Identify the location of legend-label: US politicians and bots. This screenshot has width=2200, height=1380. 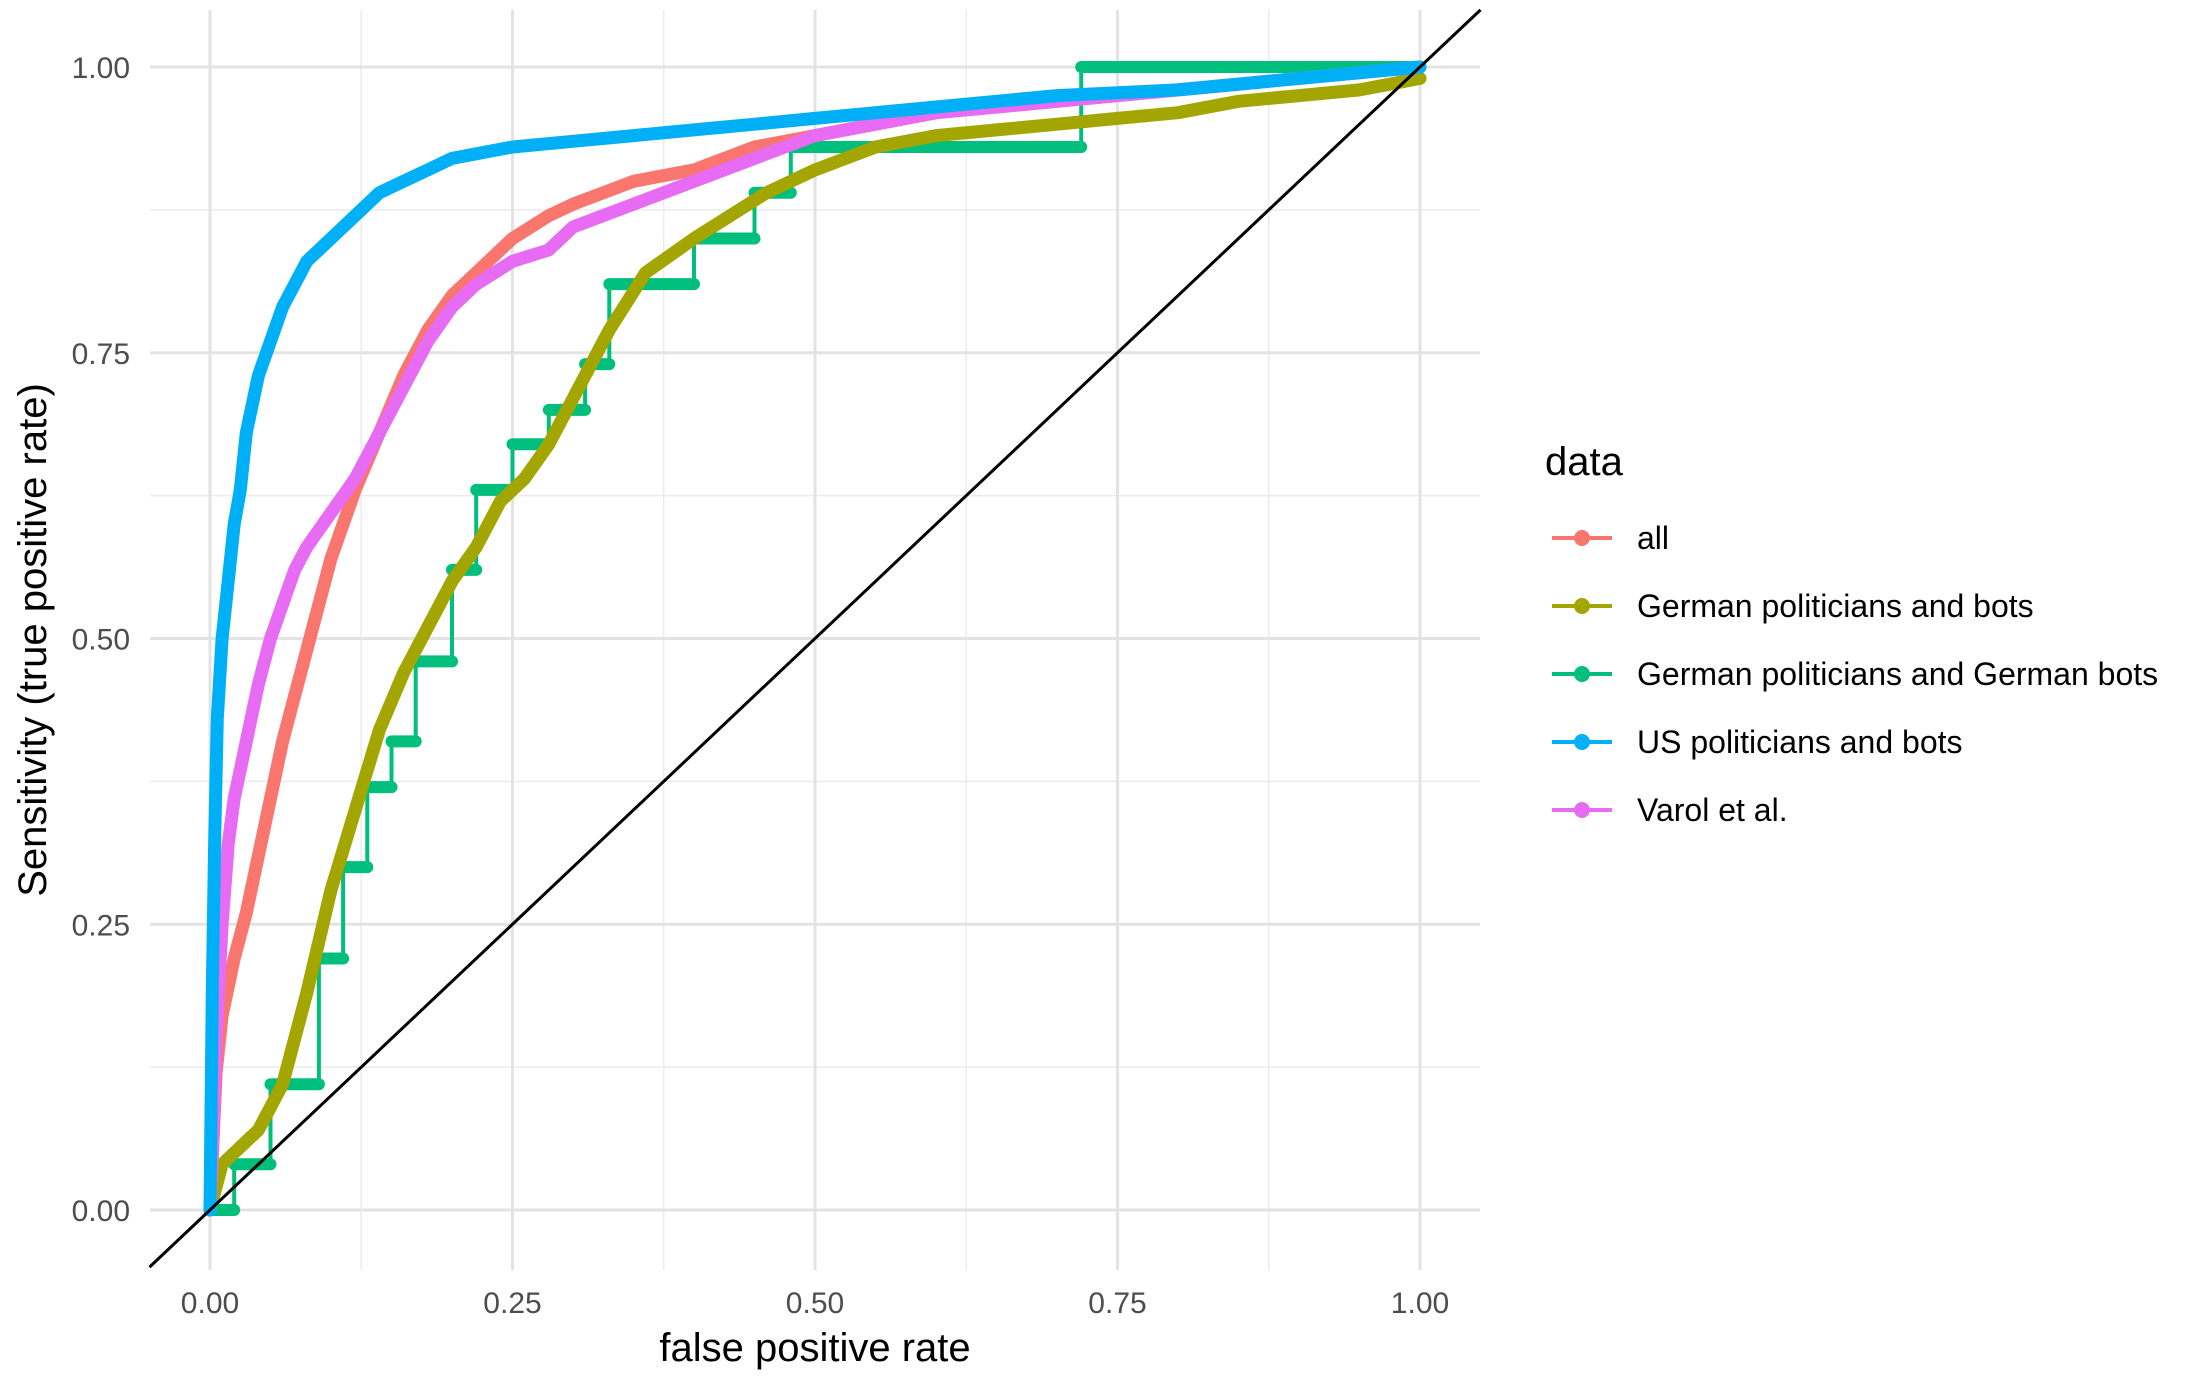
(1800, 742).